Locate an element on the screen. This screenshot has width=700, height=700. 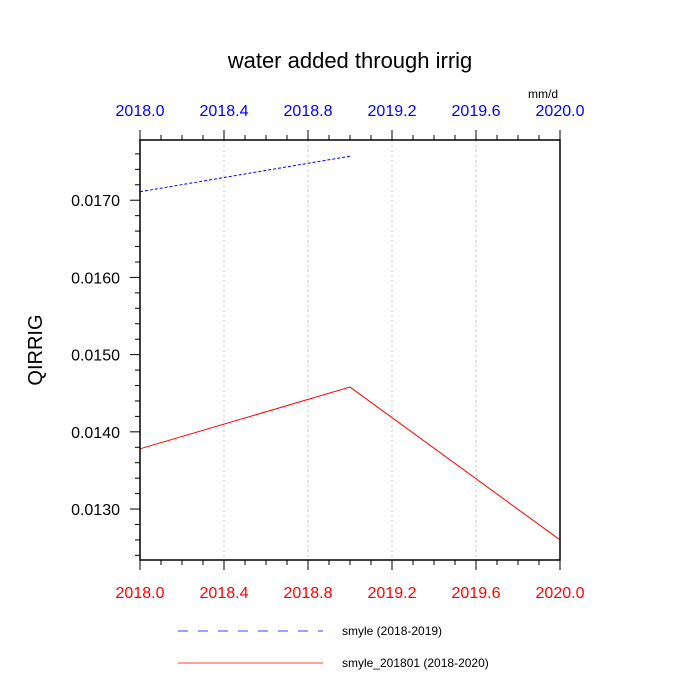
x-tick-label-top: 2019.6 is located at coordinates (476, 111).